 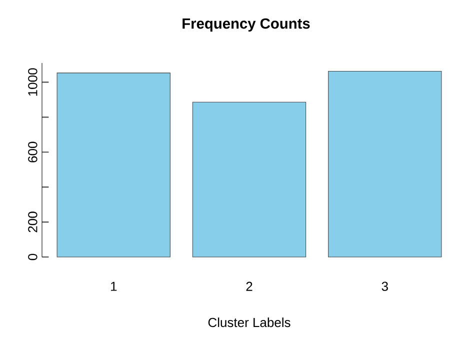 What do you see at coordinates (249, 286) in the screenshot?
I see `x-tick-label: 2` at bounding box center [249, 286].